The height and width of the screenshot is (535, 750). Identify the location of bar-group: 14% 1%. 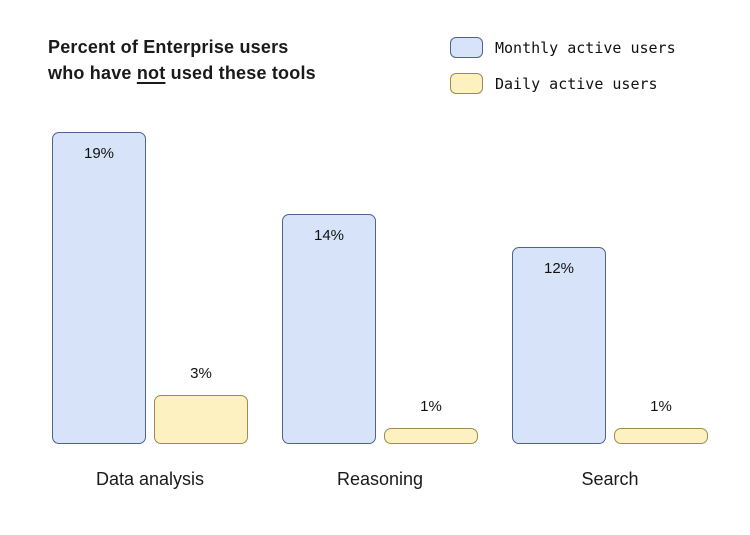
(380, 329).